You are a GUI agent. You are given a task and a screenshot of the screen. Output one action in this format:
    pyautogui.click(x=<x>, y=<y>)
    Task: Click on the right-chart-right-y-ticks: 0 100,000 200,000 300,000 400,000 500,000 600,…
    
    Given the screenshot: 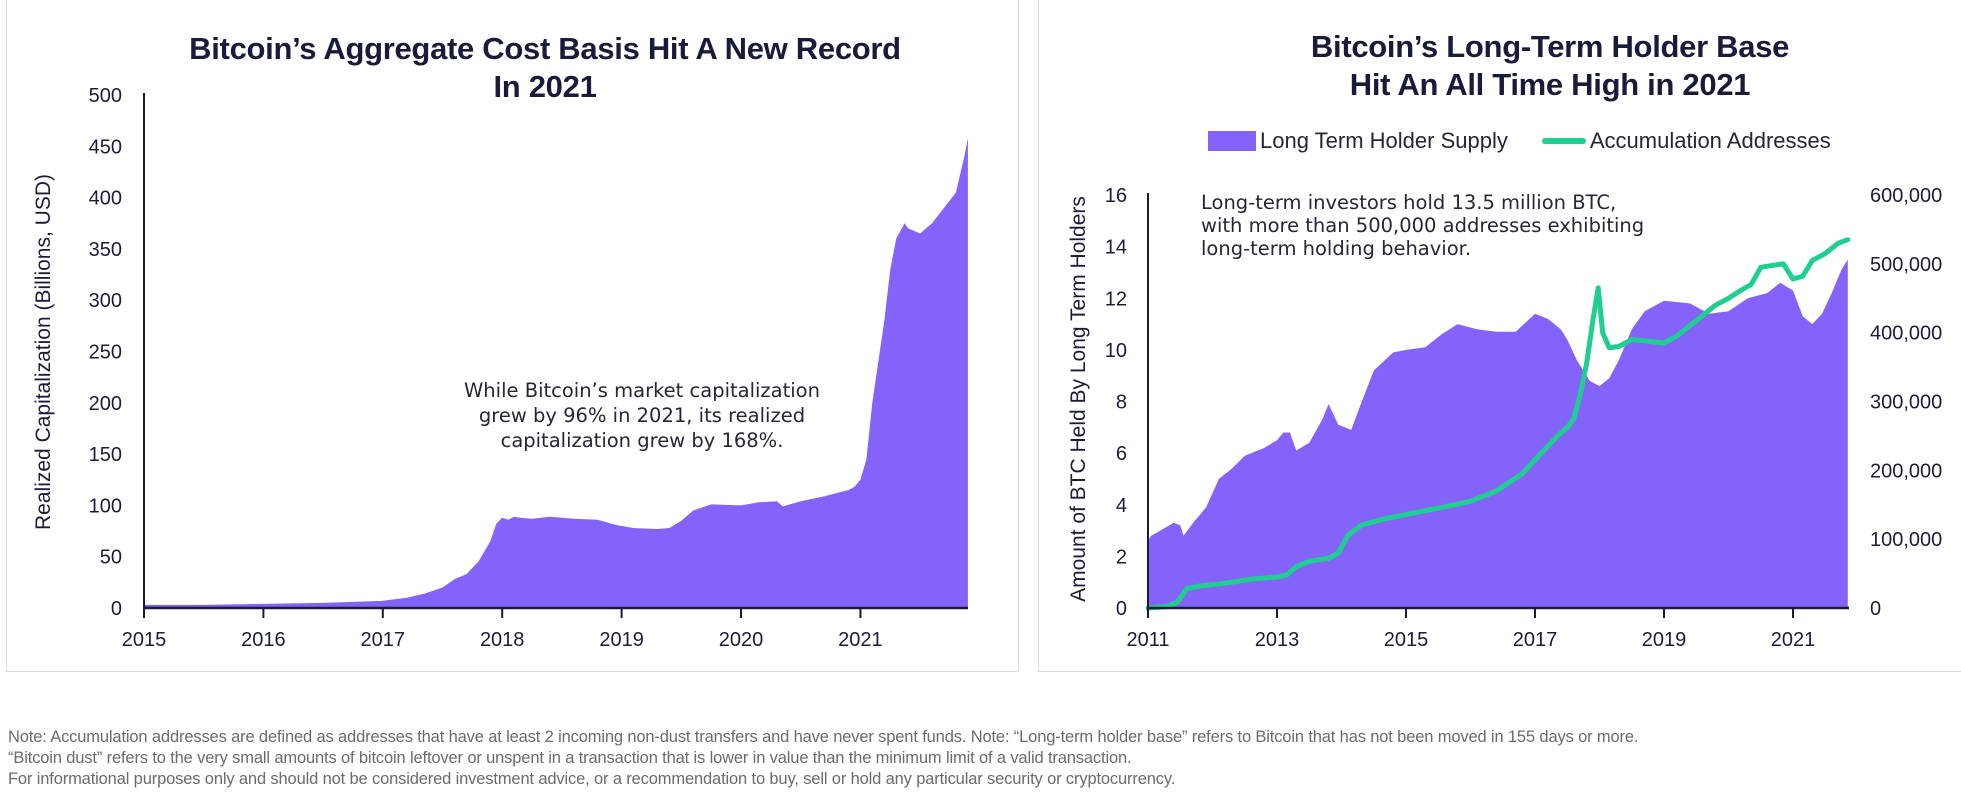 What is the action you would take?
    pyautogui.click(x=1906, y=402)
    